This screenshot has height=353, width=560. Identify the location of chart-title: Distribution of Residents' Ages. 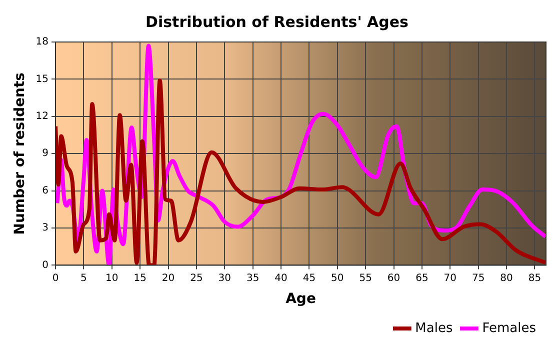
(277, 21).